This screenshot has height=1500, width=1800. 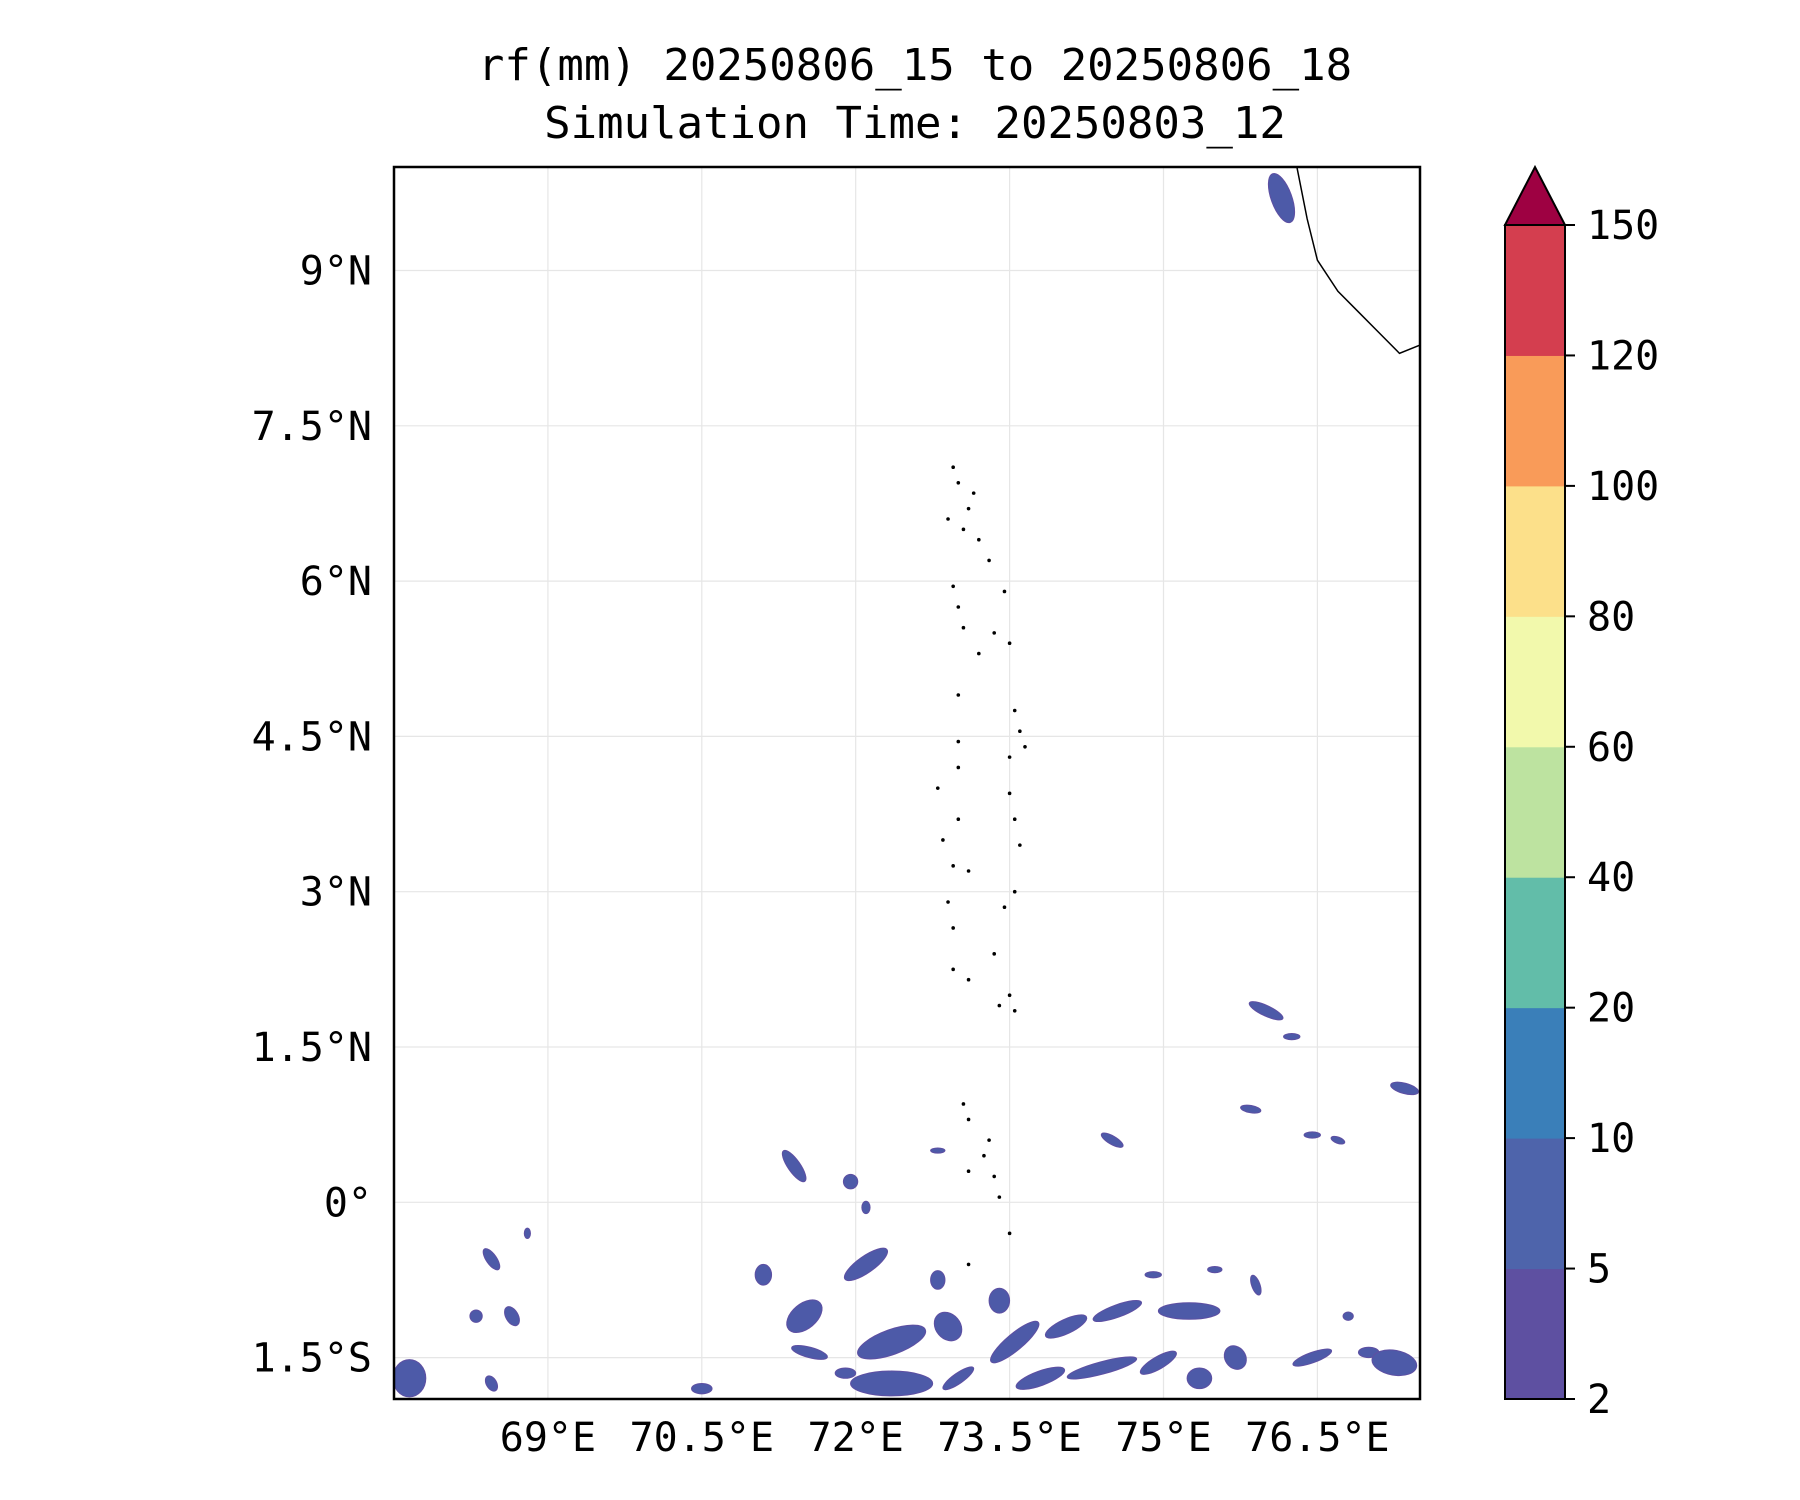 I want to click on colorbar-tick-label: 80, so click(x=1611, y=617).